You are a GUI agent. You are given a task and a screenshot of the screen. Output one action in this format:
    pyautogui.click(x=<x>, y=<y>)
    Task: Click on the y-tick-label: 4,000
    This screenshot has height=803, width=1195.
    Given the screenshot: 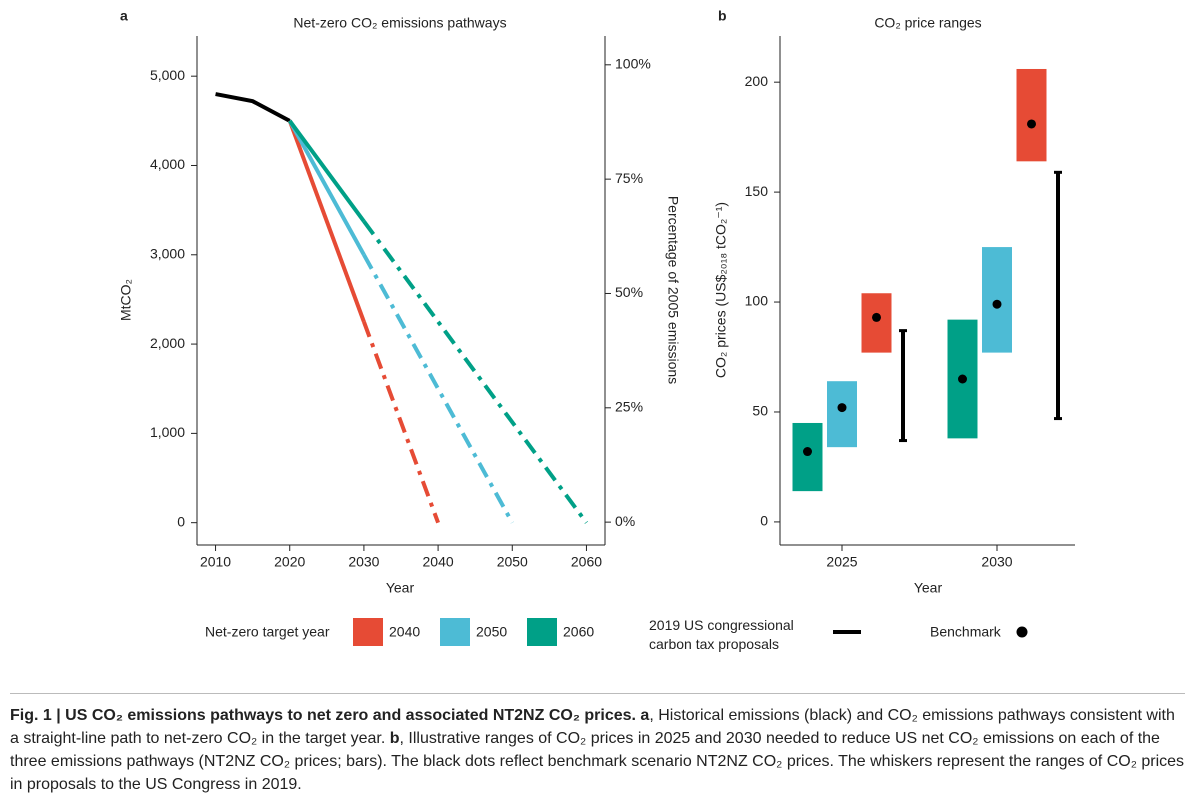 What is the action you would take?
    pyautogui.click(x=167, y=164)
    